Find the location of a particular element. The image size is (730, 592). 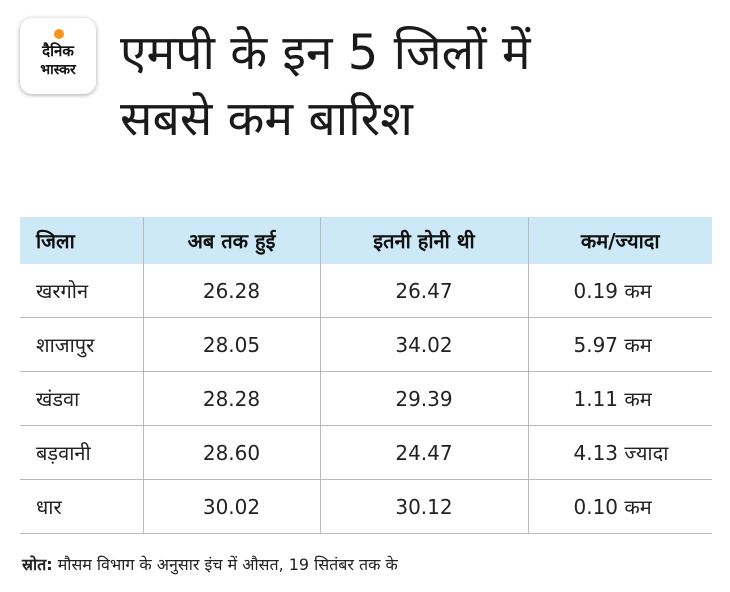

sun-icon is located at coordinates (59, 34).